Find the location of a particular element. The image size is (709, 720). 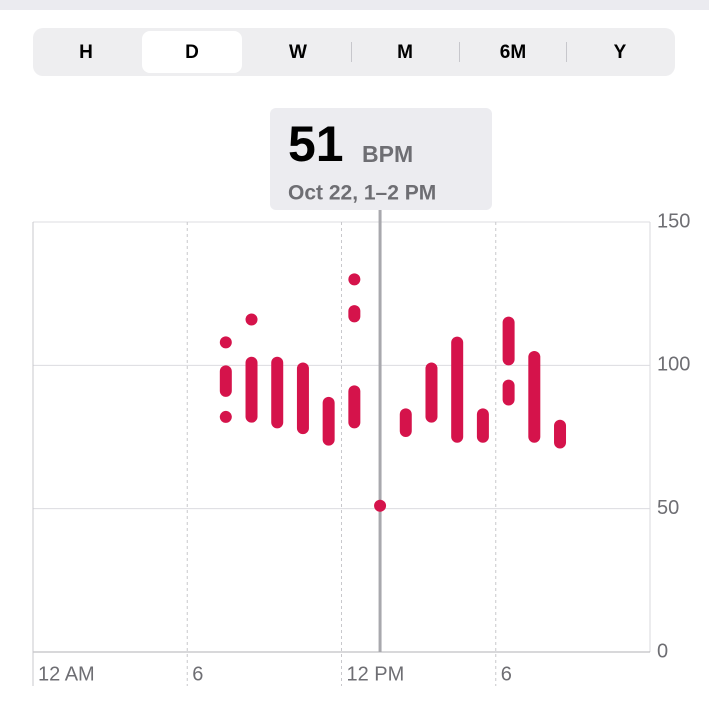

segment-label: W is located at coordinates (298, 52).